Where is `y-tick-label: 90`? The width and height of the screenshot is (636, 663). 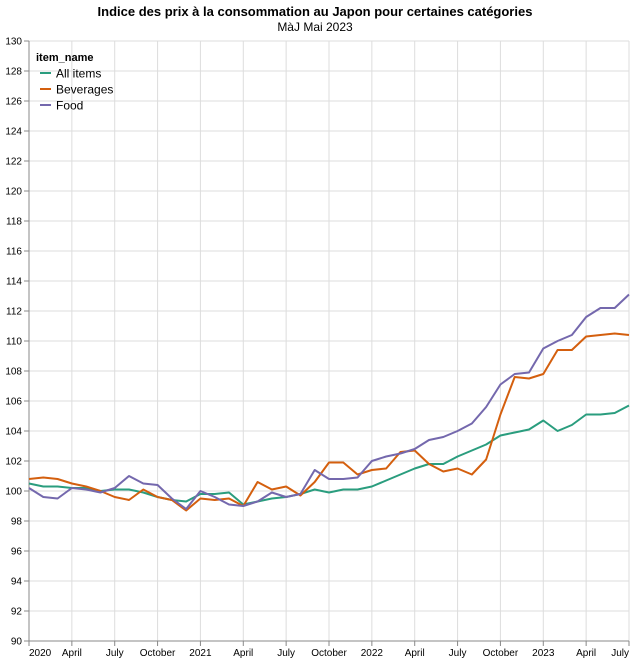 y-tick-label: 90 is located at coordinates (17, 642).